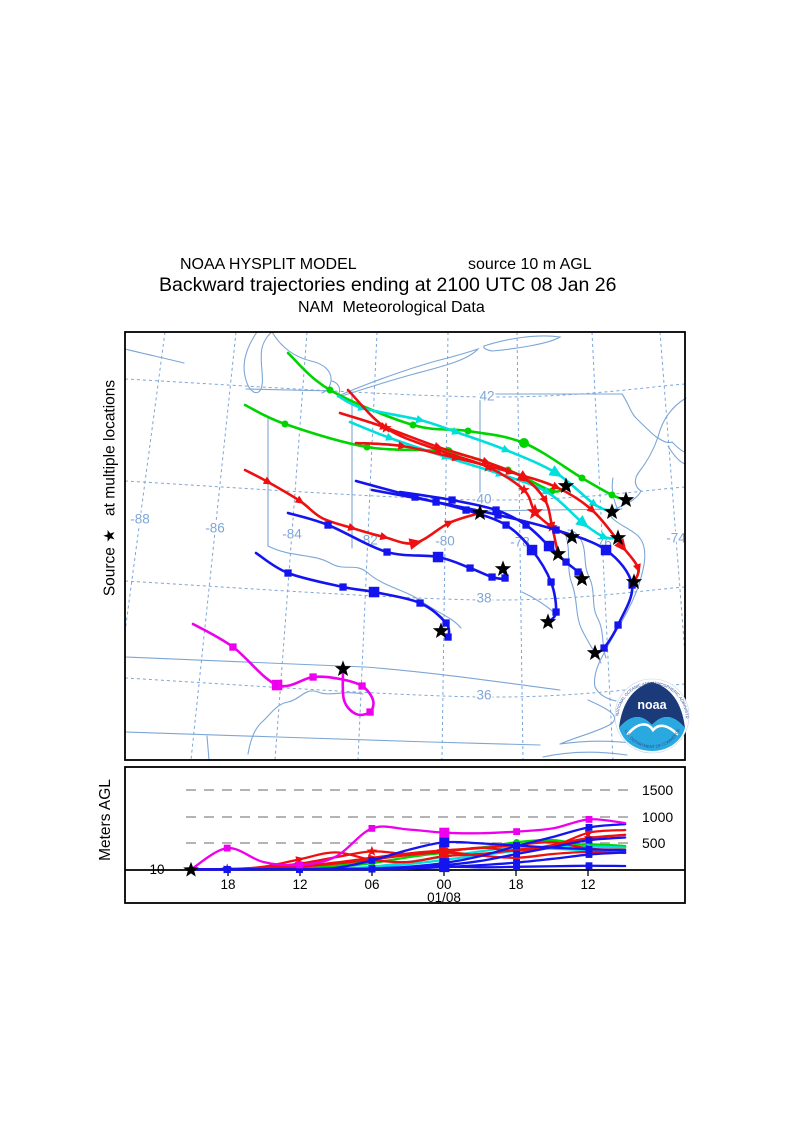 The image size is (793, 1123). Describe the element at coordinates (191, 869) in the screenshot. I see `profile-source-star` at that location.